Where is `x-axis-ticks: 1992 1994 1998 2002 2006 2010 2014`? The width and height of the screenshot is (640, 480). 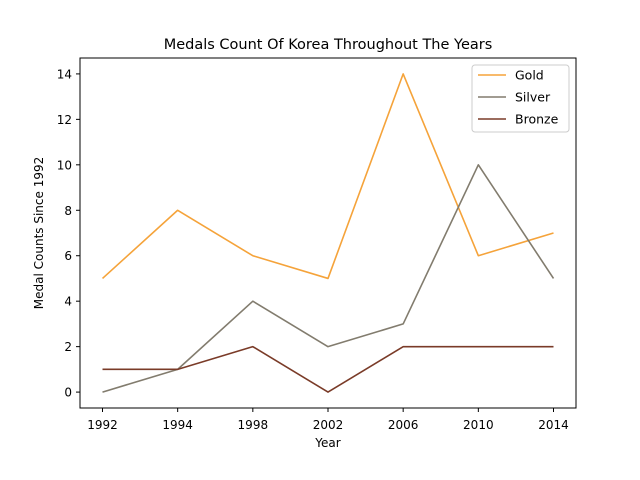 x-axis-ticks: 1992 1994 1998 2002 2006 2010 2014 is located at coordinates (328, 420).